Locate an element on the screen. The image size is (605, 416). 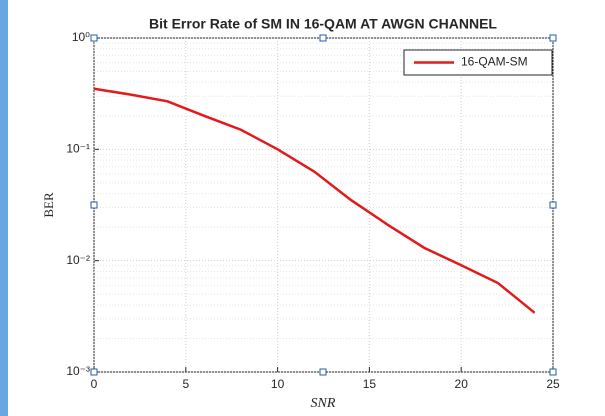
x-tick-label: 5 is located at coordinates (185, 384).